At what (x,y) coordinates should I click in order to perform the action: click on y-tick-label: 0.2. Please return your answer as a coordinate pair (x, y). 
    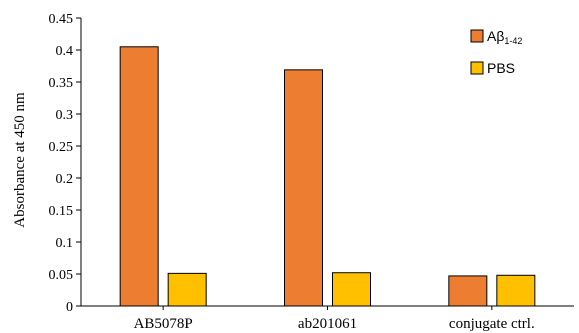
    Looking at the image, I should click on (65, 179).